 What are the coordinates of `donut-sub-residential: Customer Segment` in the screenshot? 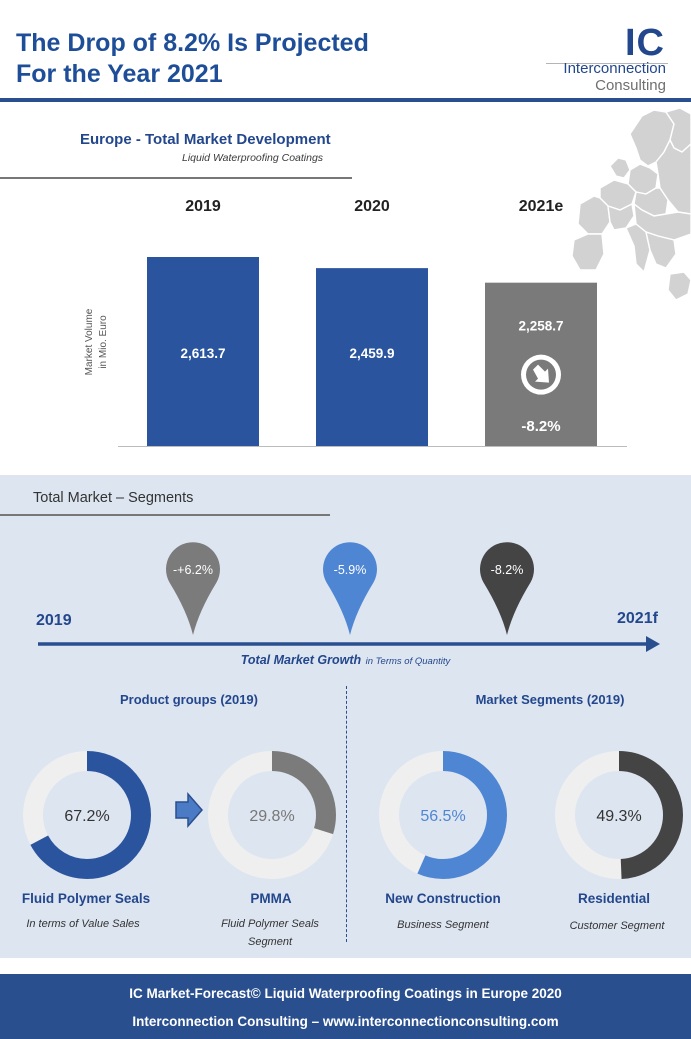 It's located at (617, 926).